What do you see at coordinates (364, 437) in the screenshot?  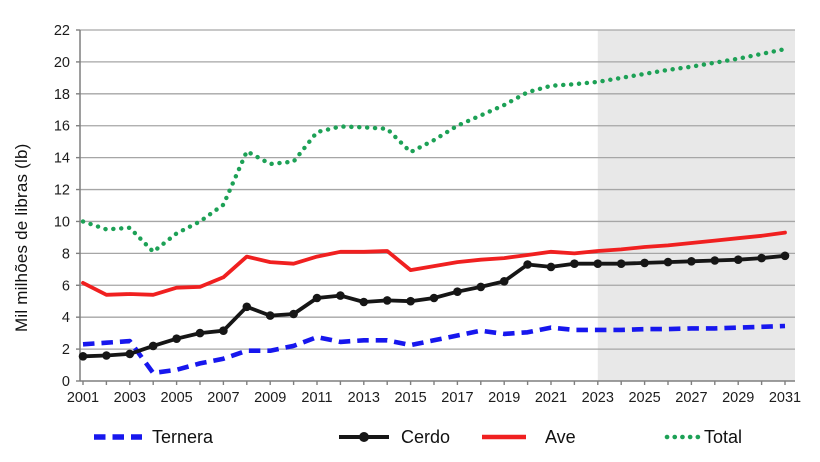 I see `cerdo-line-marker-icon` at bounding box center [364, 437].